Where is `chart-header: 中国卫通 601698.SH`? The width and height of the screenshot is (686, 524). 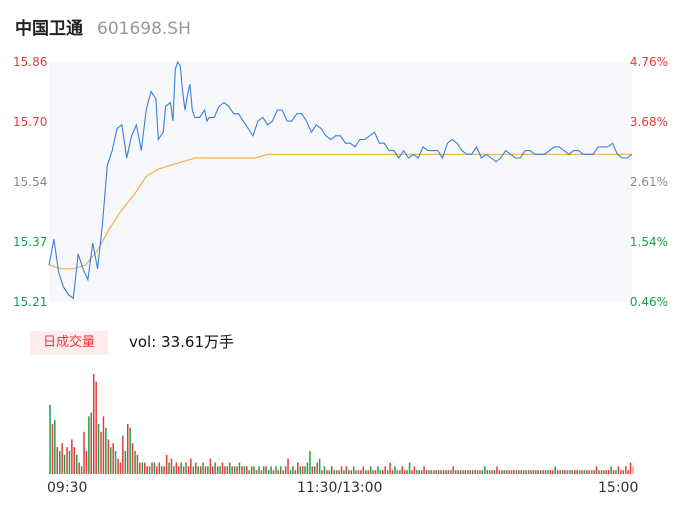
chart-header: 中国卫通 601698.SH is located at coordinates (103, 26).